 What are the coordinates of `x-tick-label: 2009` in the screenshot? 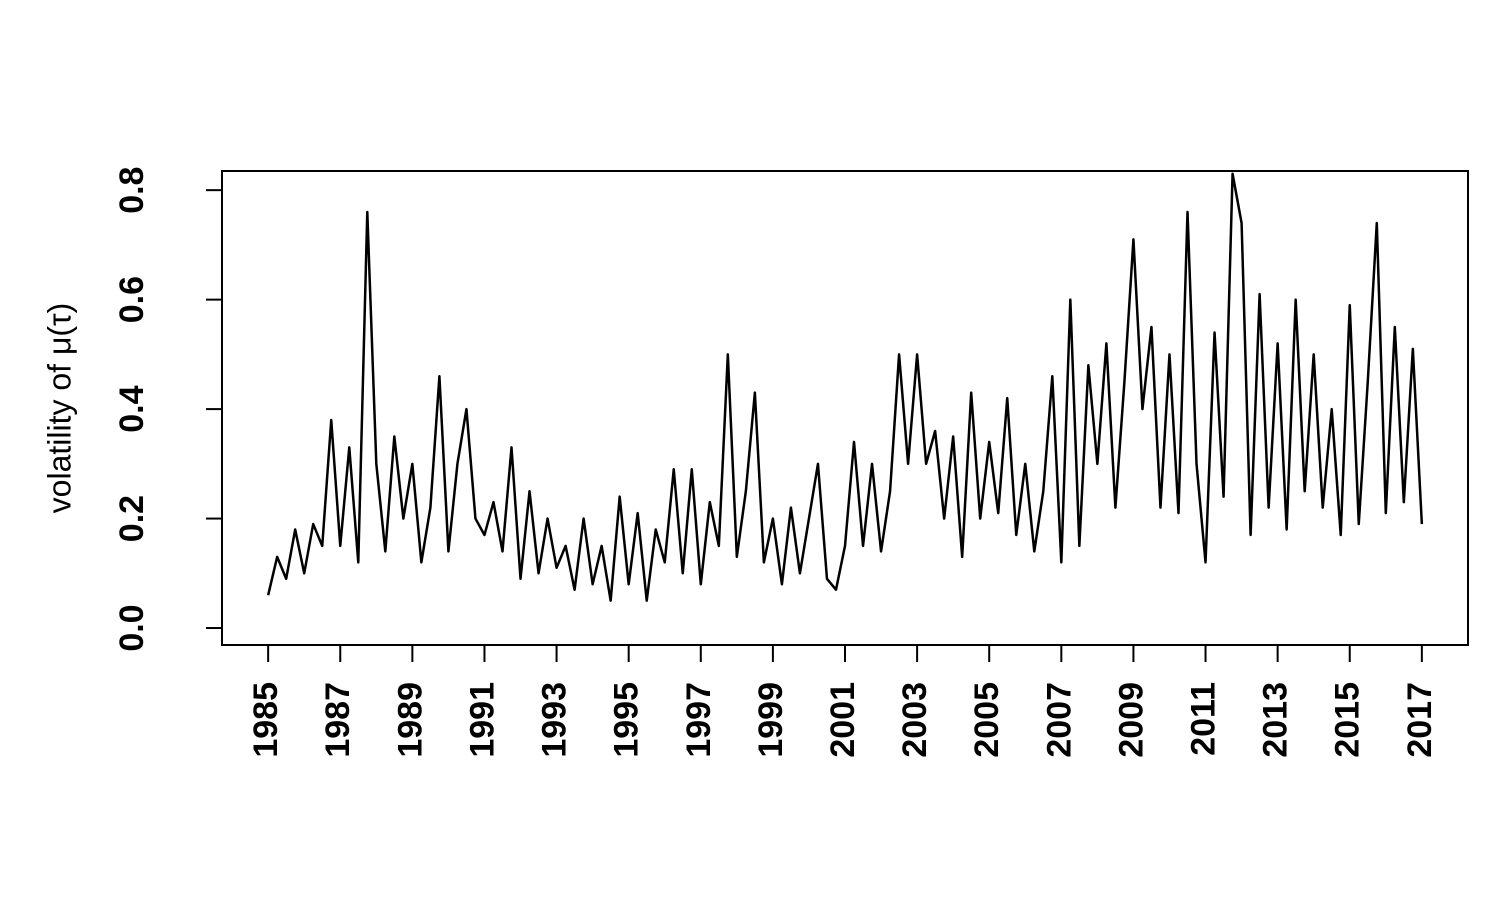 It's located at (1131, 720).